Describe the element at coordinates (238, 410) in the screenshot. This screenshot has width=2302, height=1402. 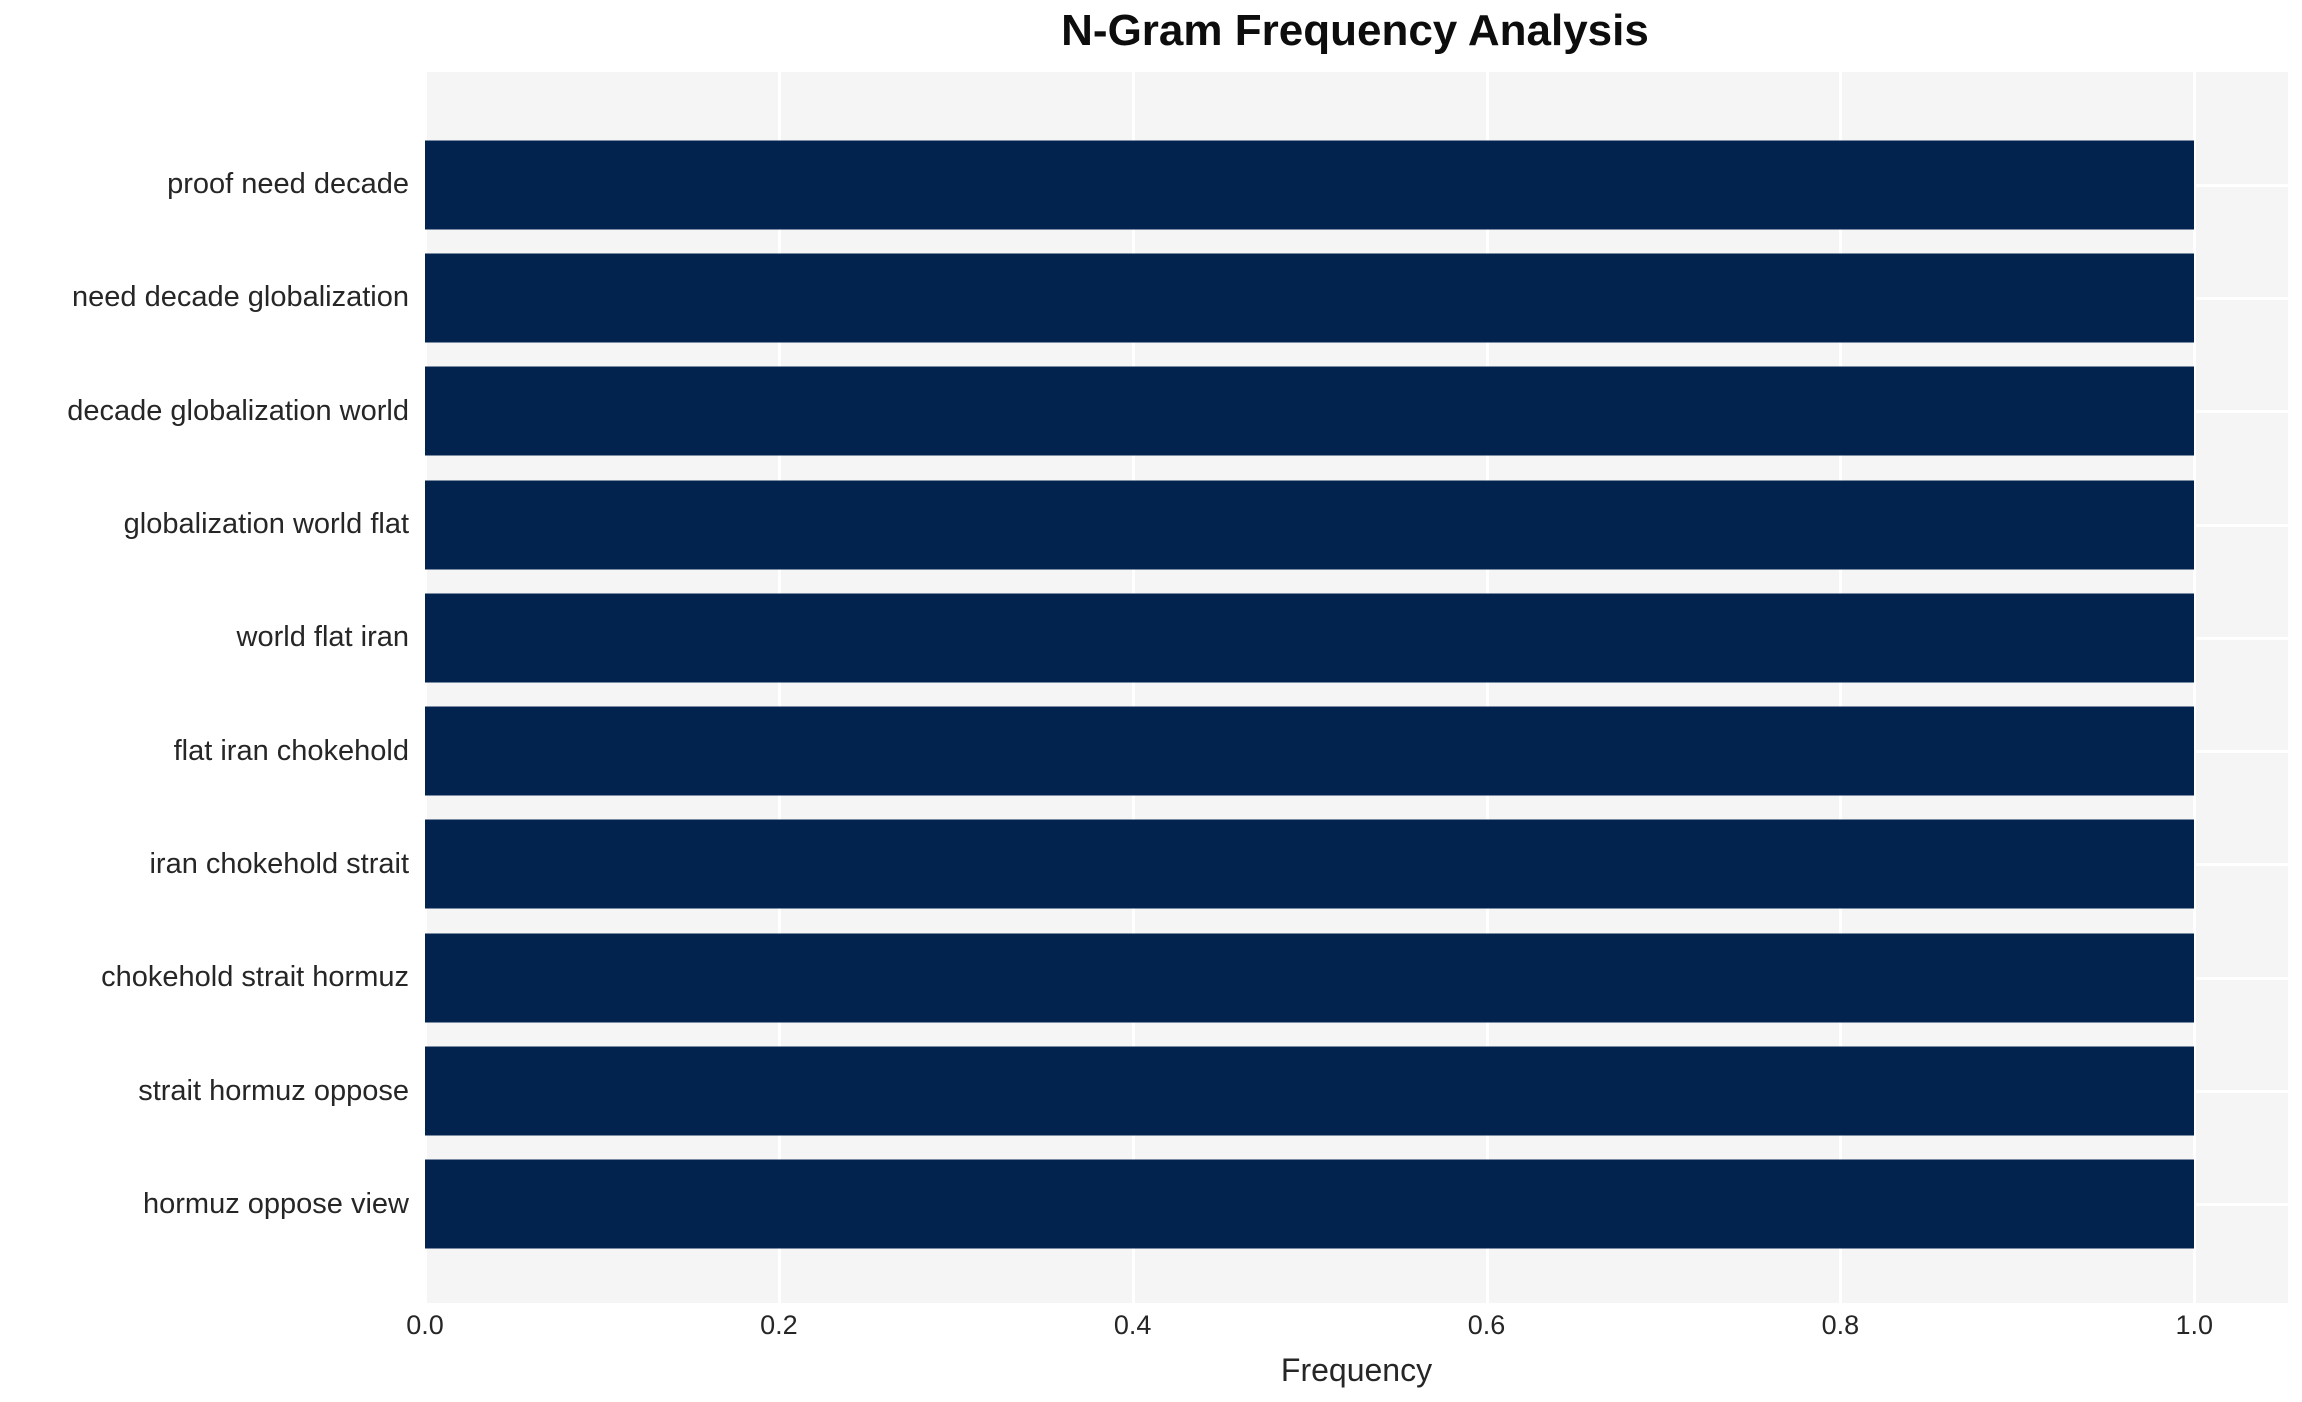
I see `y-axis-label: decade globalization world` at that location.